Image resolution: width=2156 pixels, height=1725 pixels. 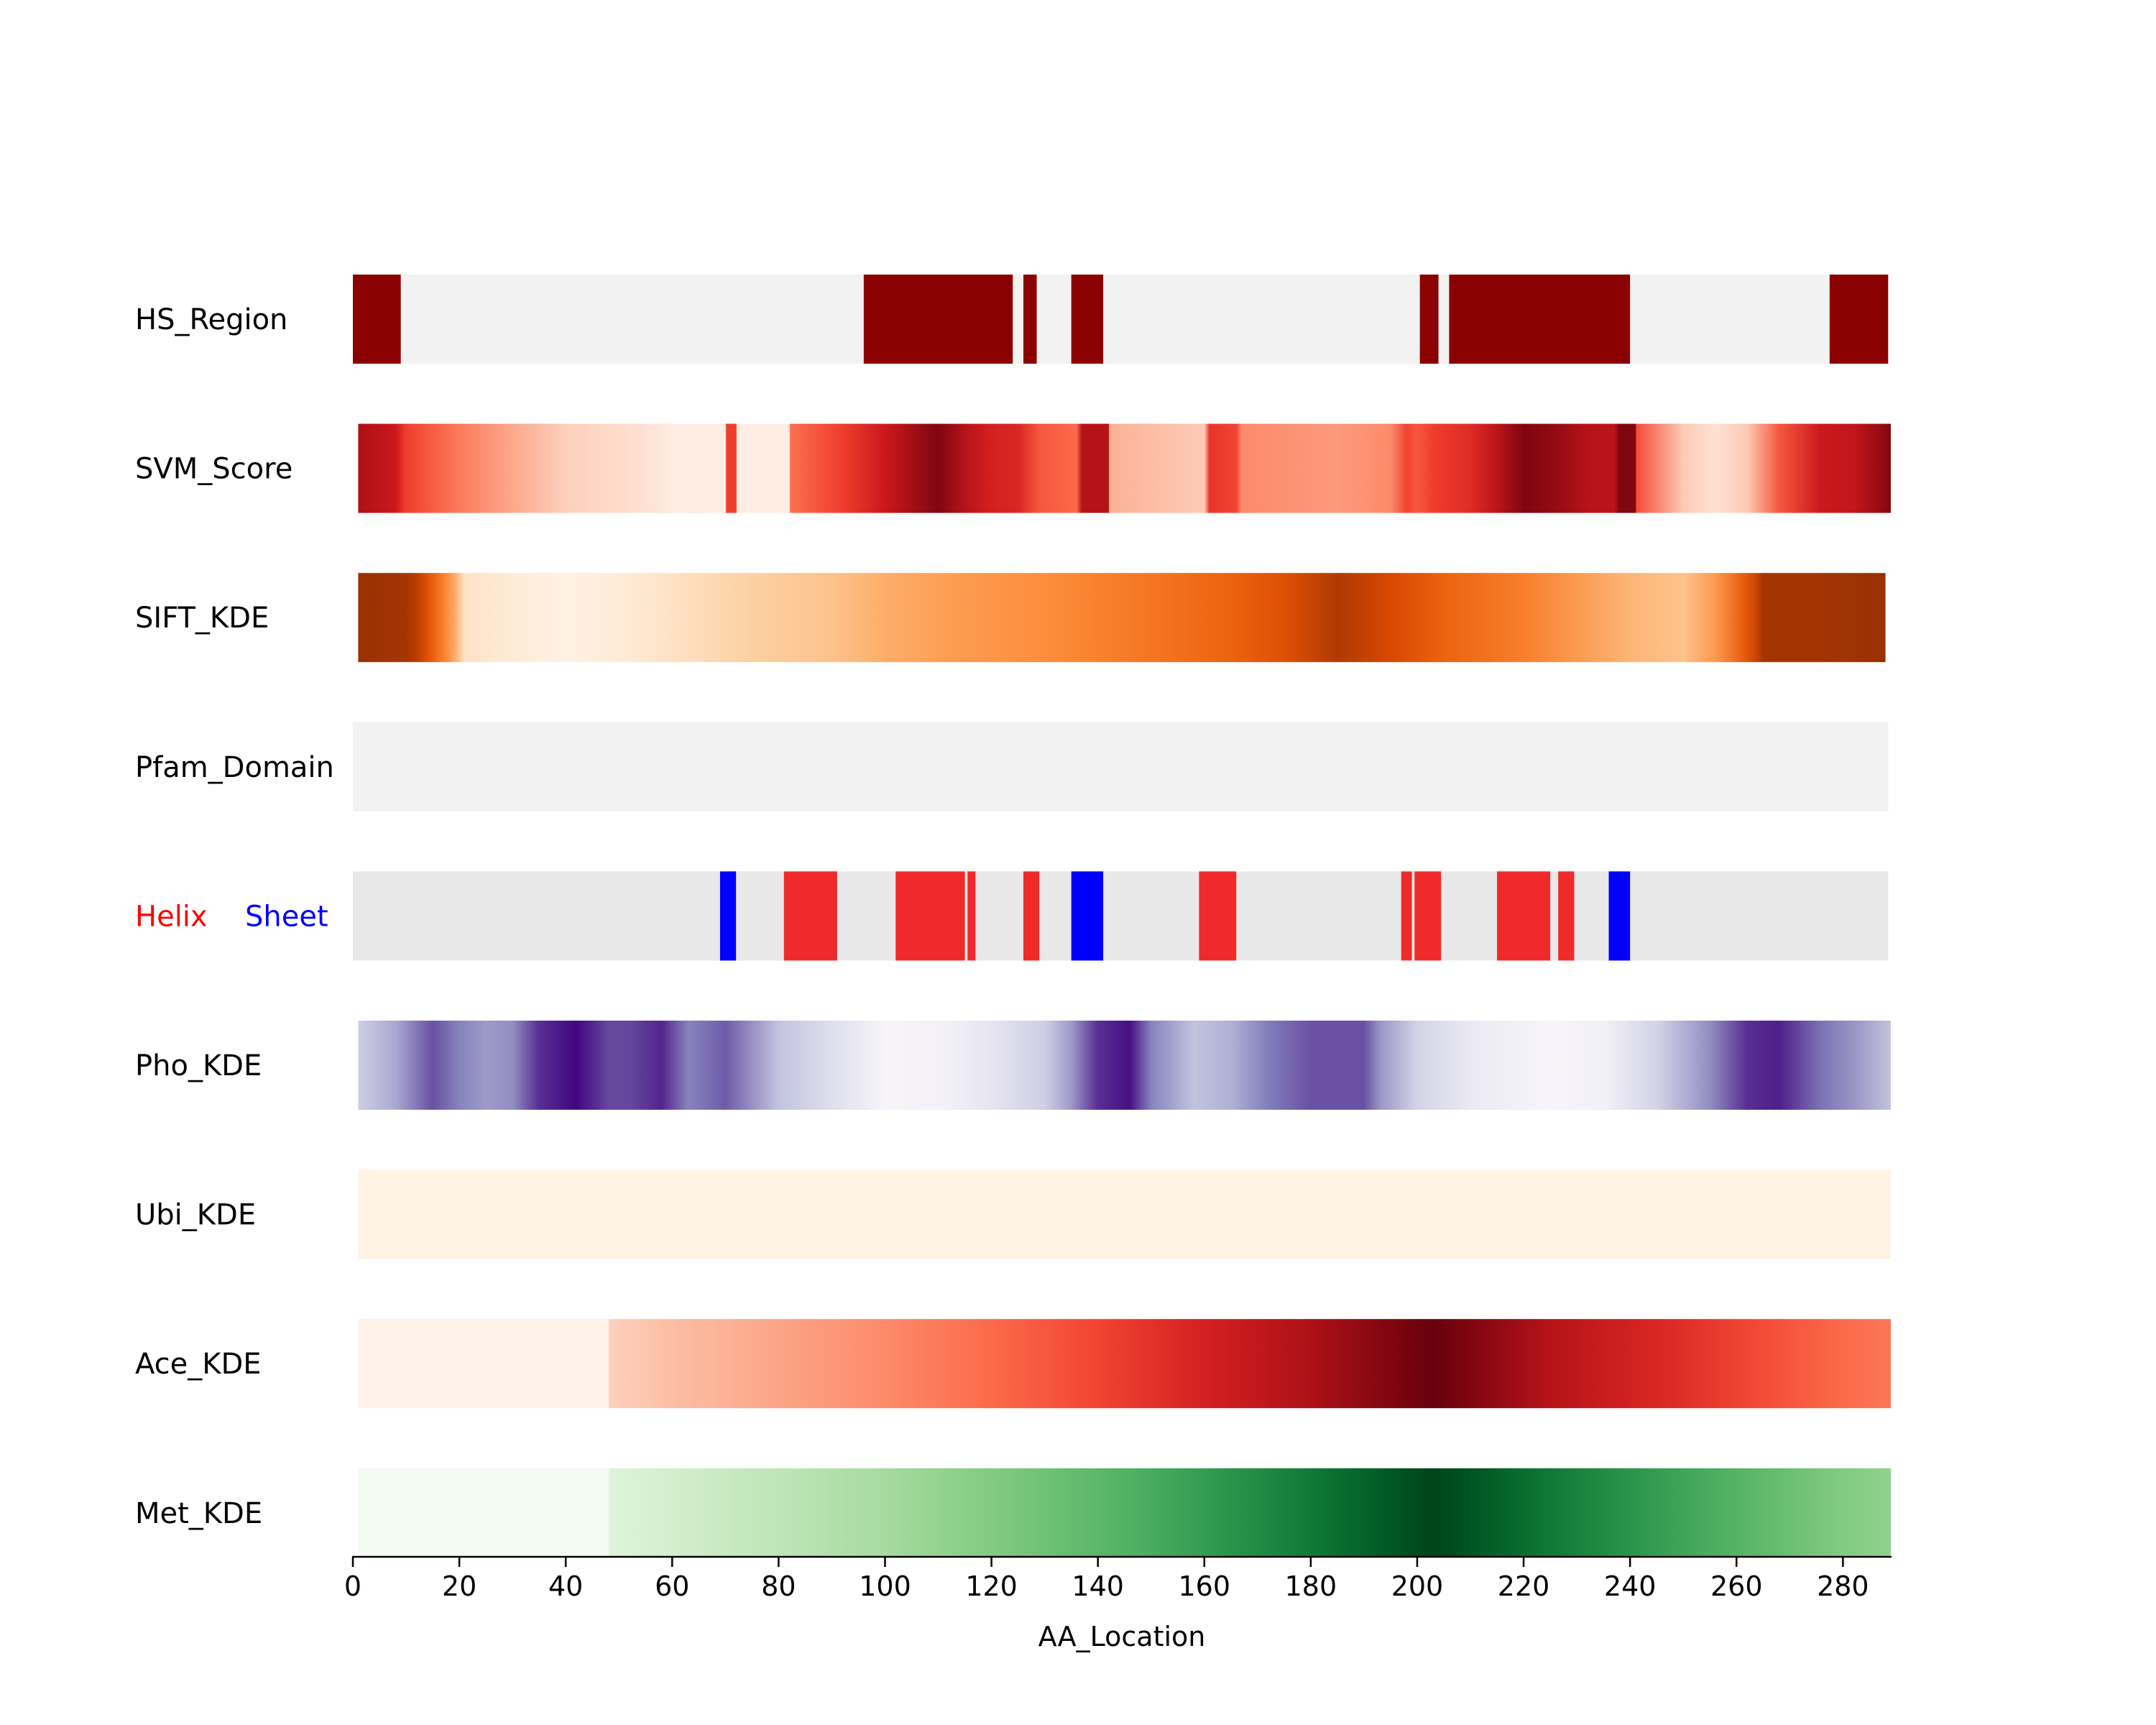 What do you see at coordinates (672, 1586) in the screenshot?
I see `x-tick-label: 60` at bounding box center [672, 1586].